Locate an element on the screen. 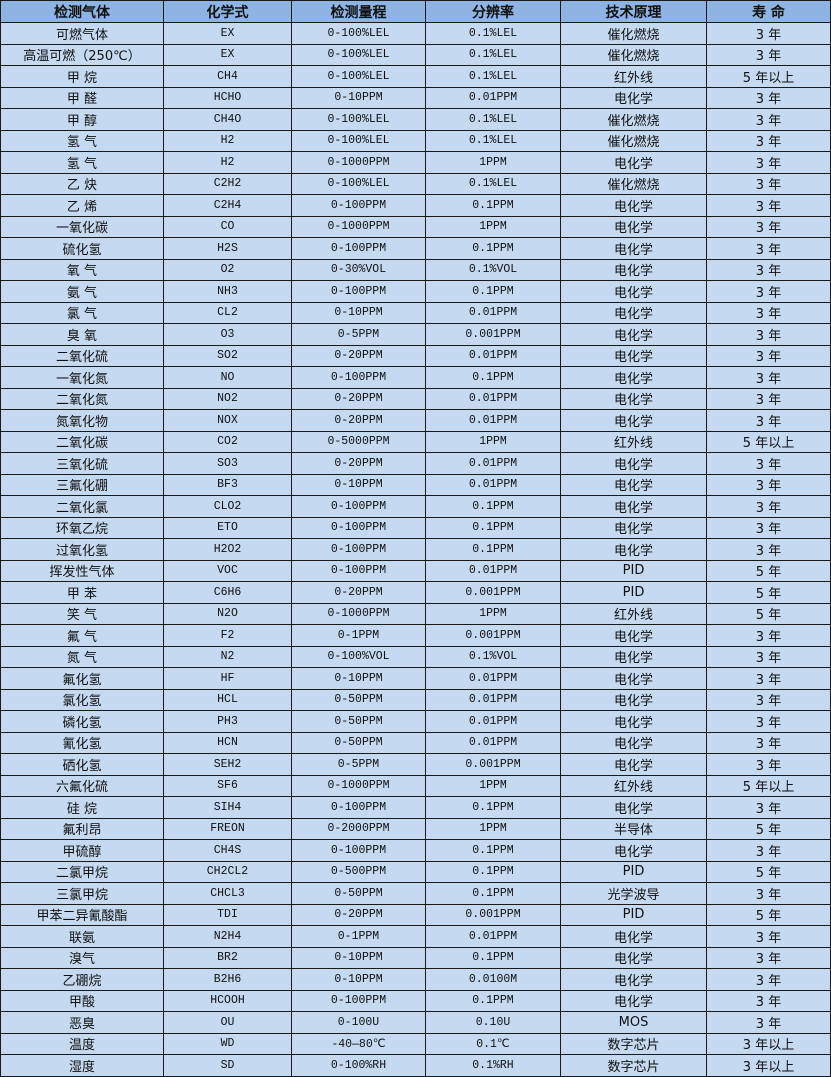 This screenshot has width=831, height=1077. formula-cell: F2 is located at coordinates (227, 635).